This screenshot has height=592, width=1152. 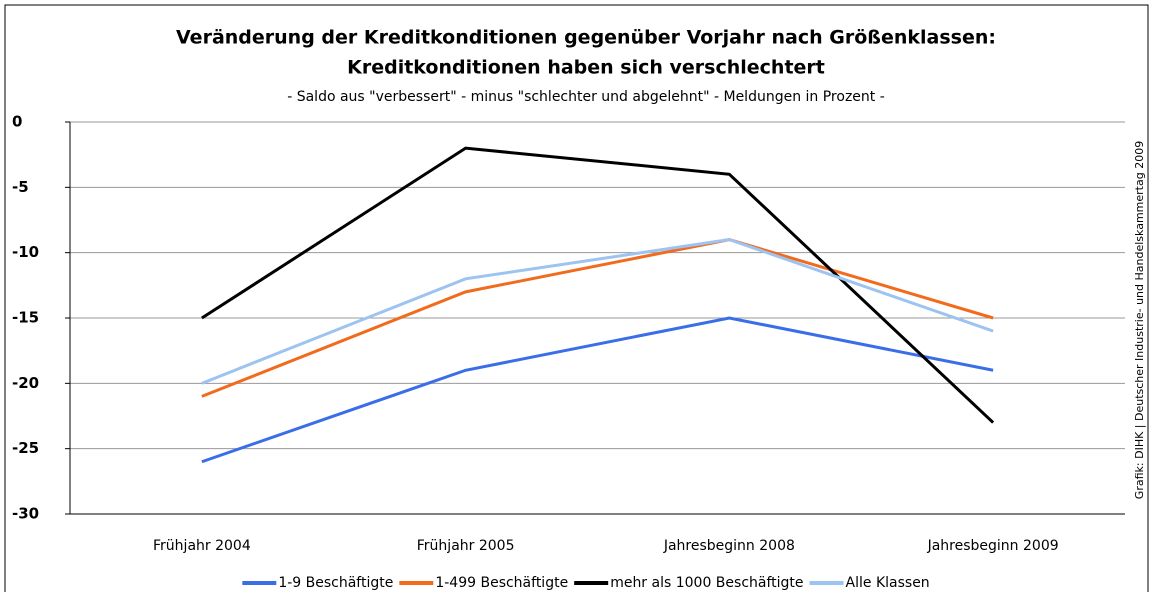 I want to click on x-tick-label: Frühjahr 2004, so click(x=202, y=546).